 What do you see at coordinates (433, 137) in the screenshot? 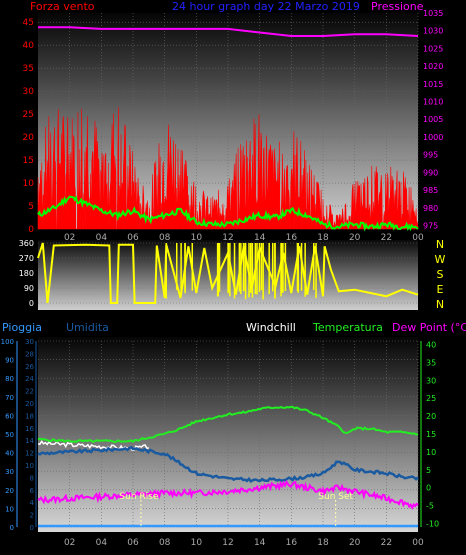
I see `pressure-tick-label: 1000` at bounding box center [433, 137].